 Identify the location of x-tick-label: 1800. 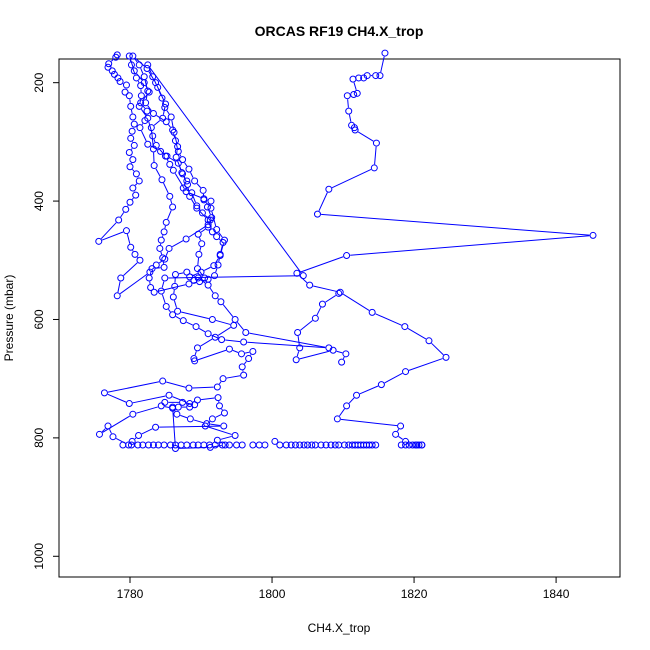
(272, 594).